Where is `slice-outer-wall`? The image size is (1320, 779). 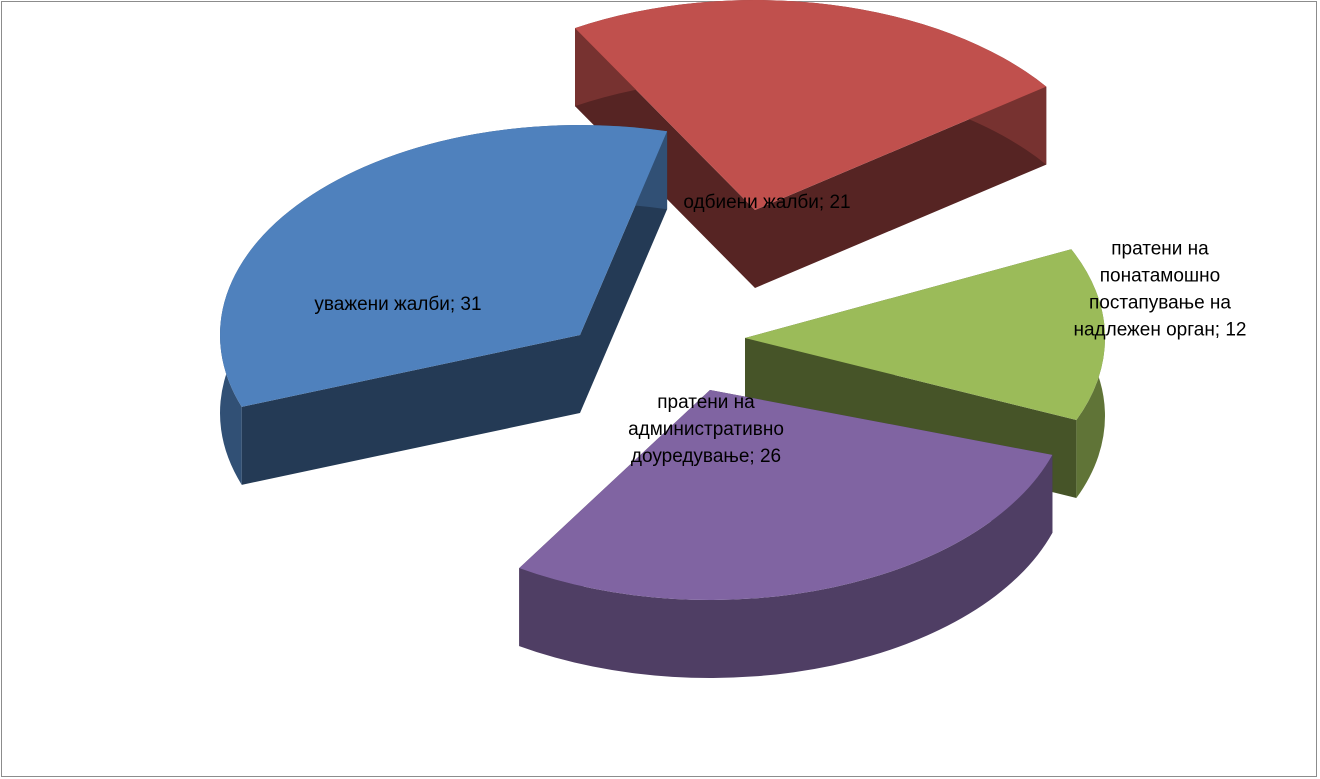 slice-outer-wall is located at coordinates (786, 566).